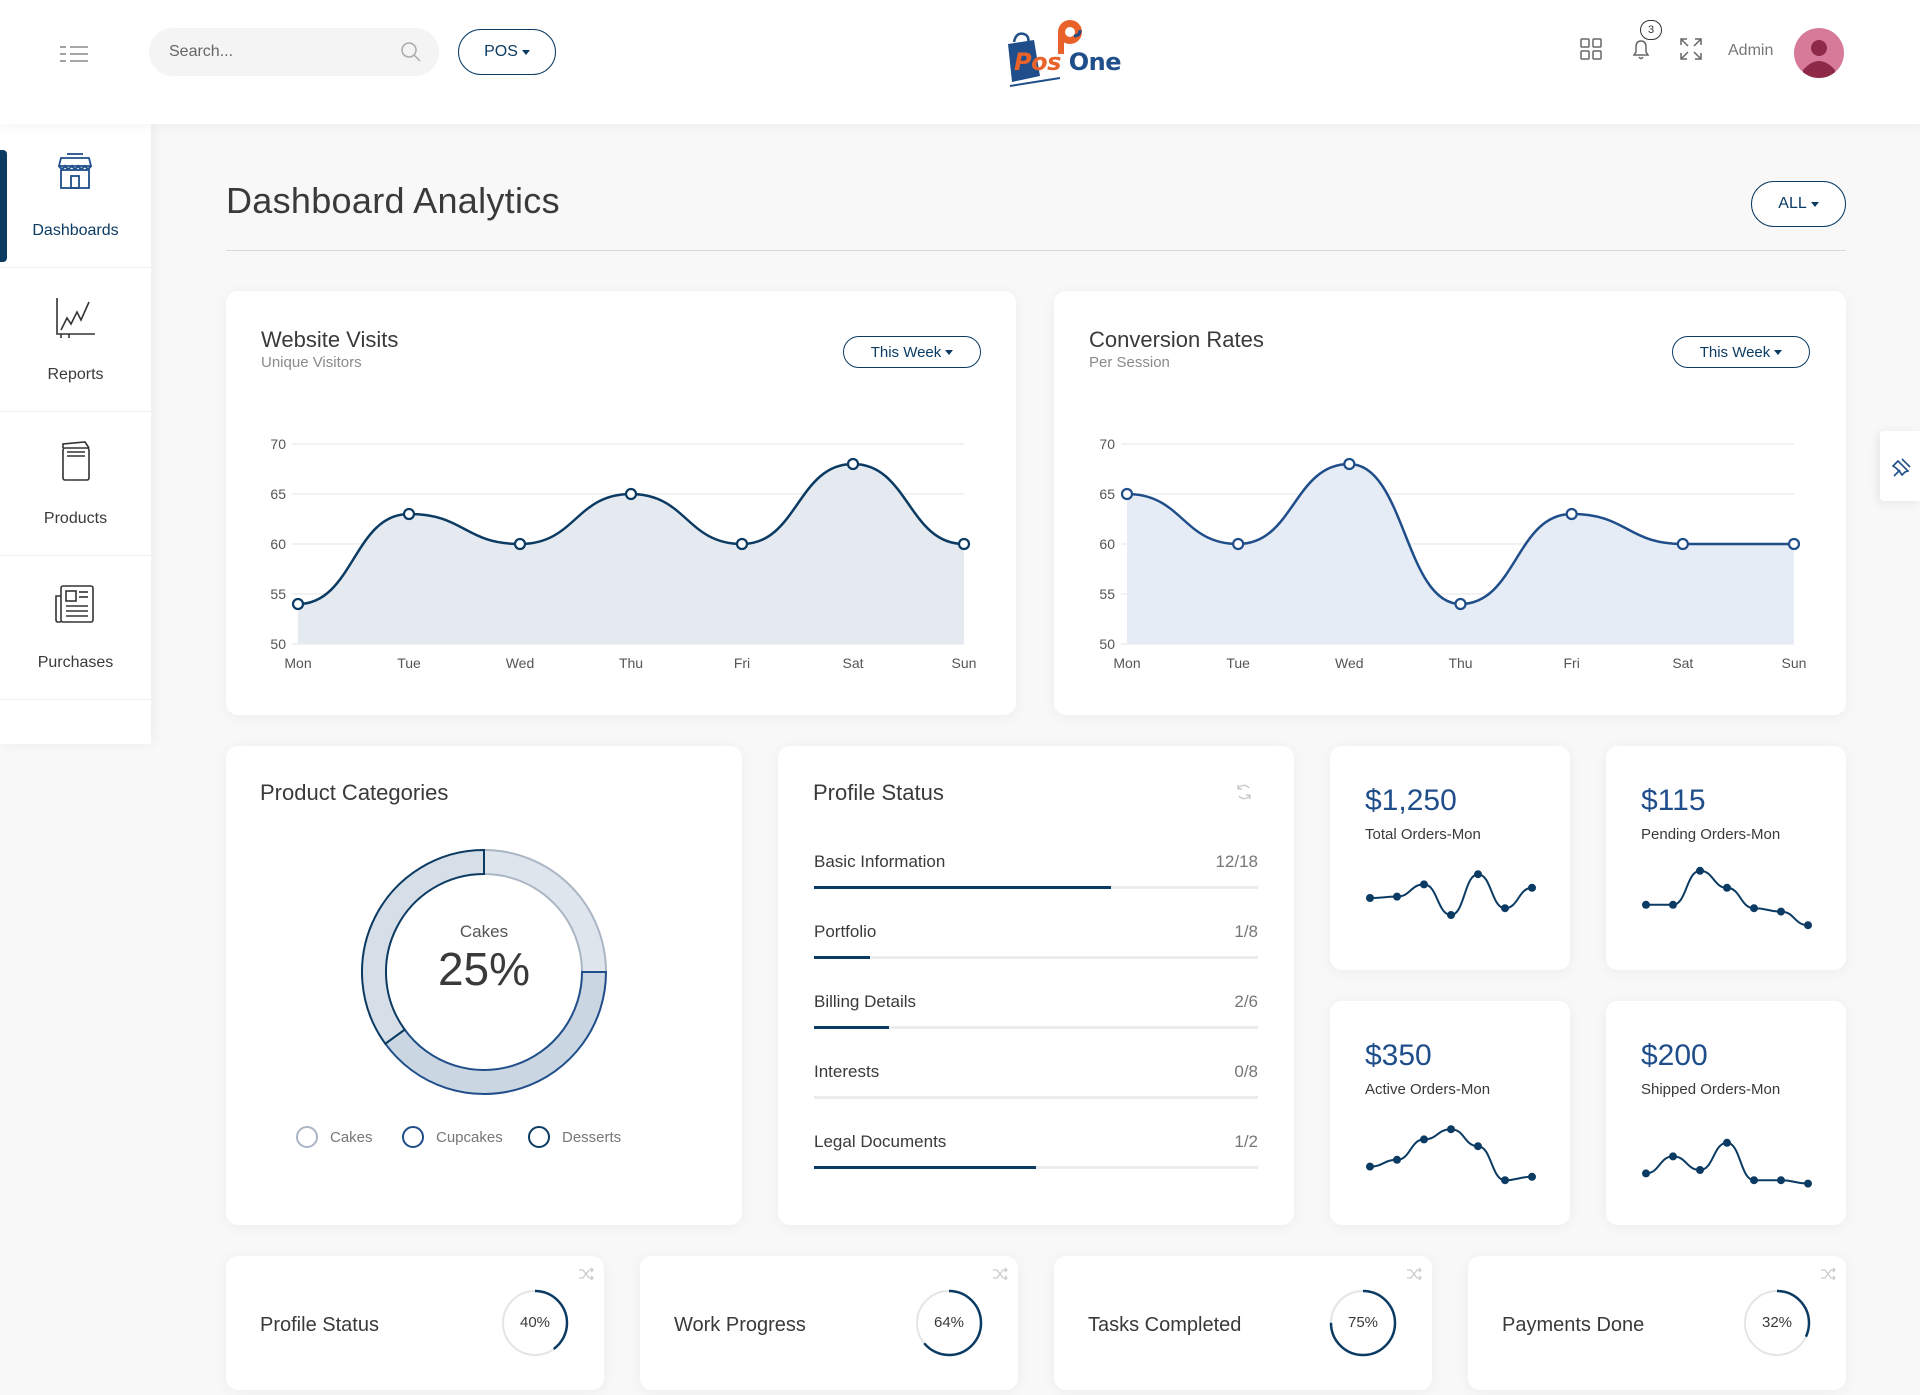 This screenshot has height=1395, width=1920. I want to click on top-bar: POS Pos One 3 Admin, so click(960, 62).